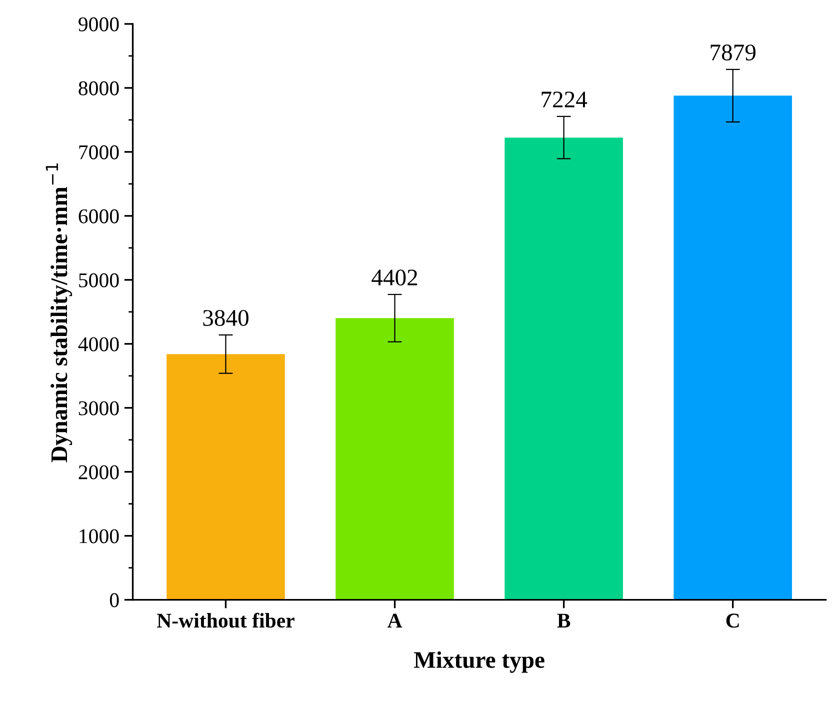 Image resolution: width=835 pixels, height=704 pixels. Describe the element at coordinates (59, 312) in the screenshot. I see `y-axis-title: Dynamic stability/time·mm$^{−1}$` at that location.